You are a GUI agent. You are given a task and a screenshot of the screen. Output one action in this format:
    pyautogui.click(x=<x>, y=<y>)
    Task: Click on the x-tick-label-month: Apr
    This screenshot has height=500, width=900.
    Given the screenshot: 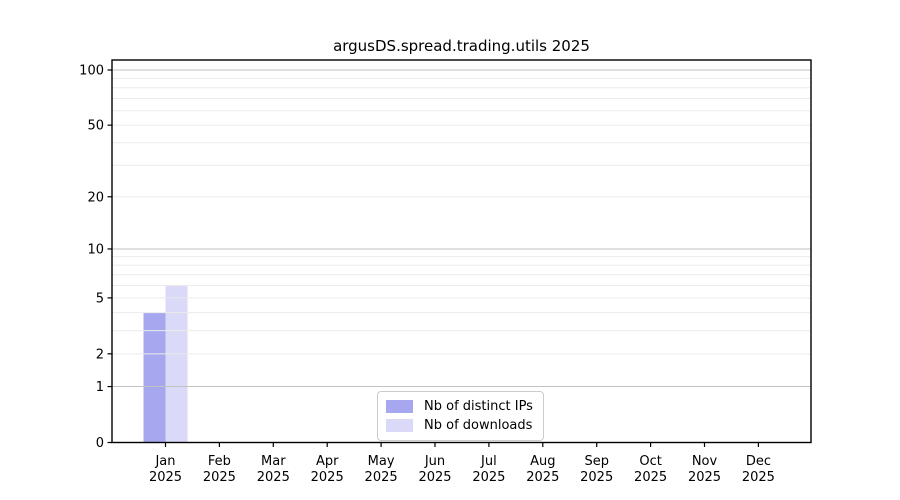 What is the action you would take?
    pyautogui.click(x=327, y=461)
    